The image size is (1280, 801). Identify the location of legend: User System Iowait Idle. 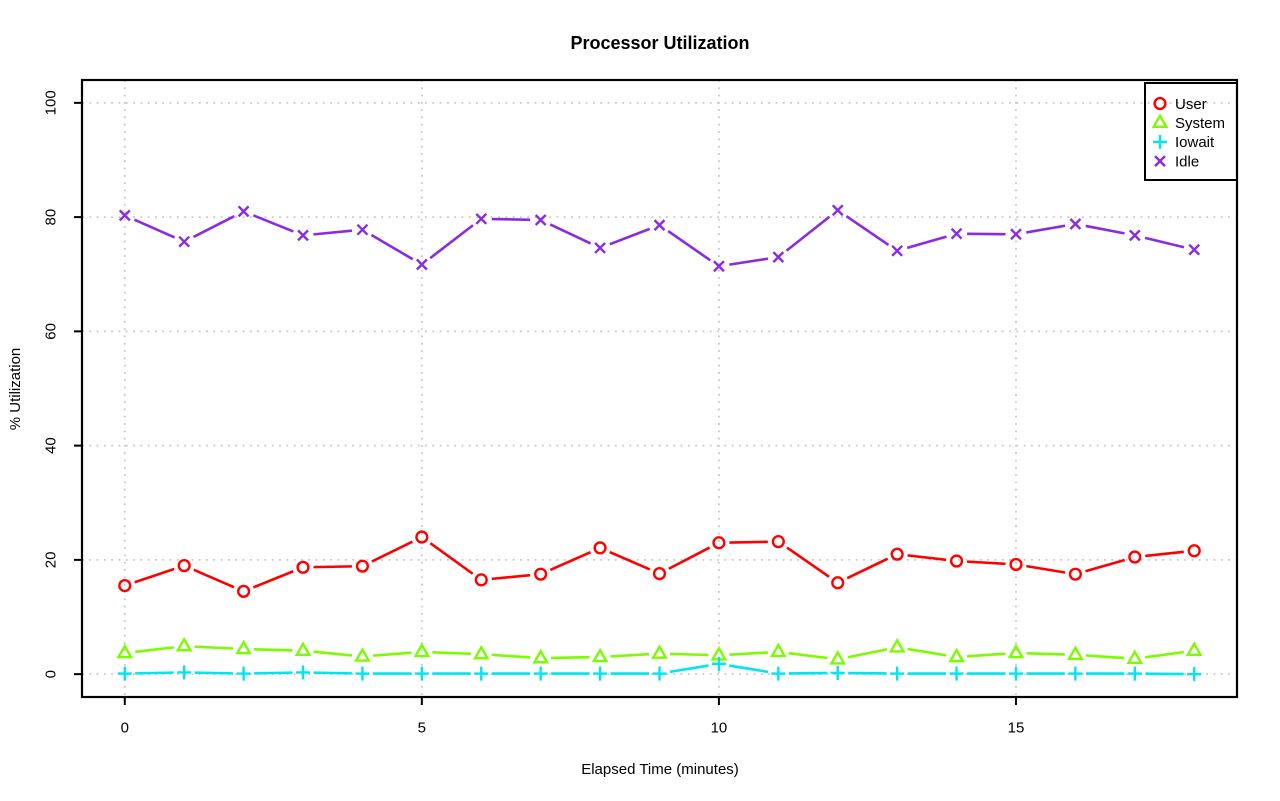
(1191, 131).